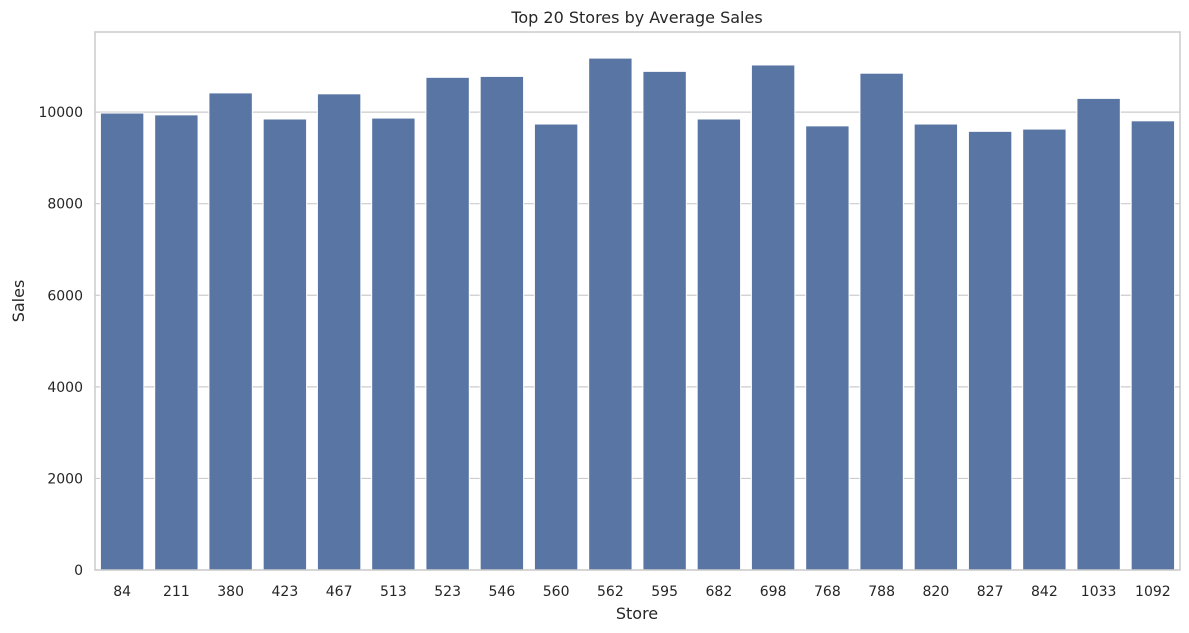 This screenshot has width=1189, height=633. Describe the element at coordinates (393, 592) in the screenshot. I see `x-tick-label: 513` at that location.